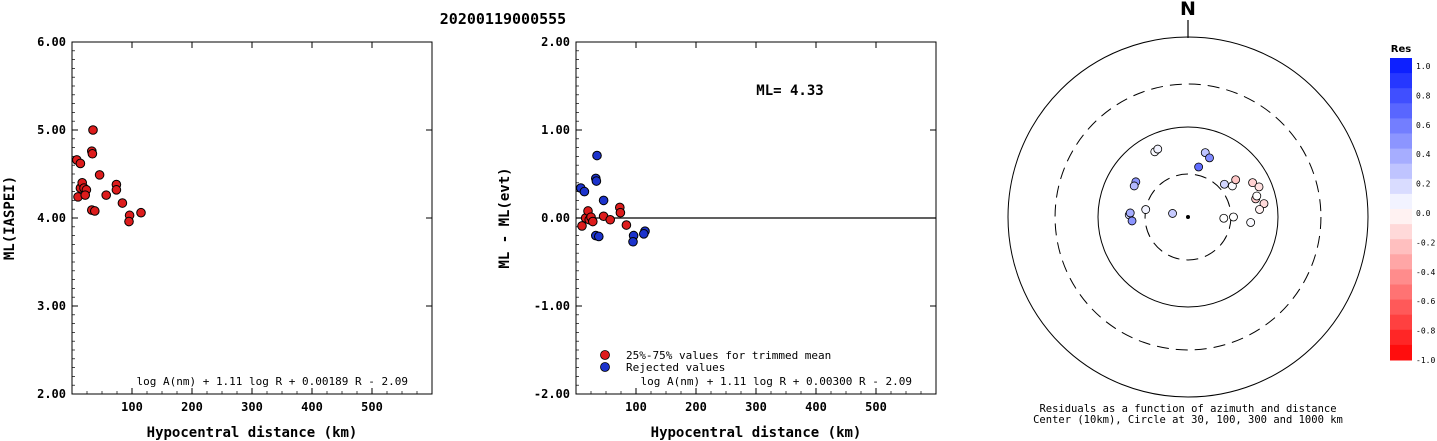 This screenshot has height=441, width=1437. I want to click on colorbar-tick-label: -0.4, so click(1425, 272).